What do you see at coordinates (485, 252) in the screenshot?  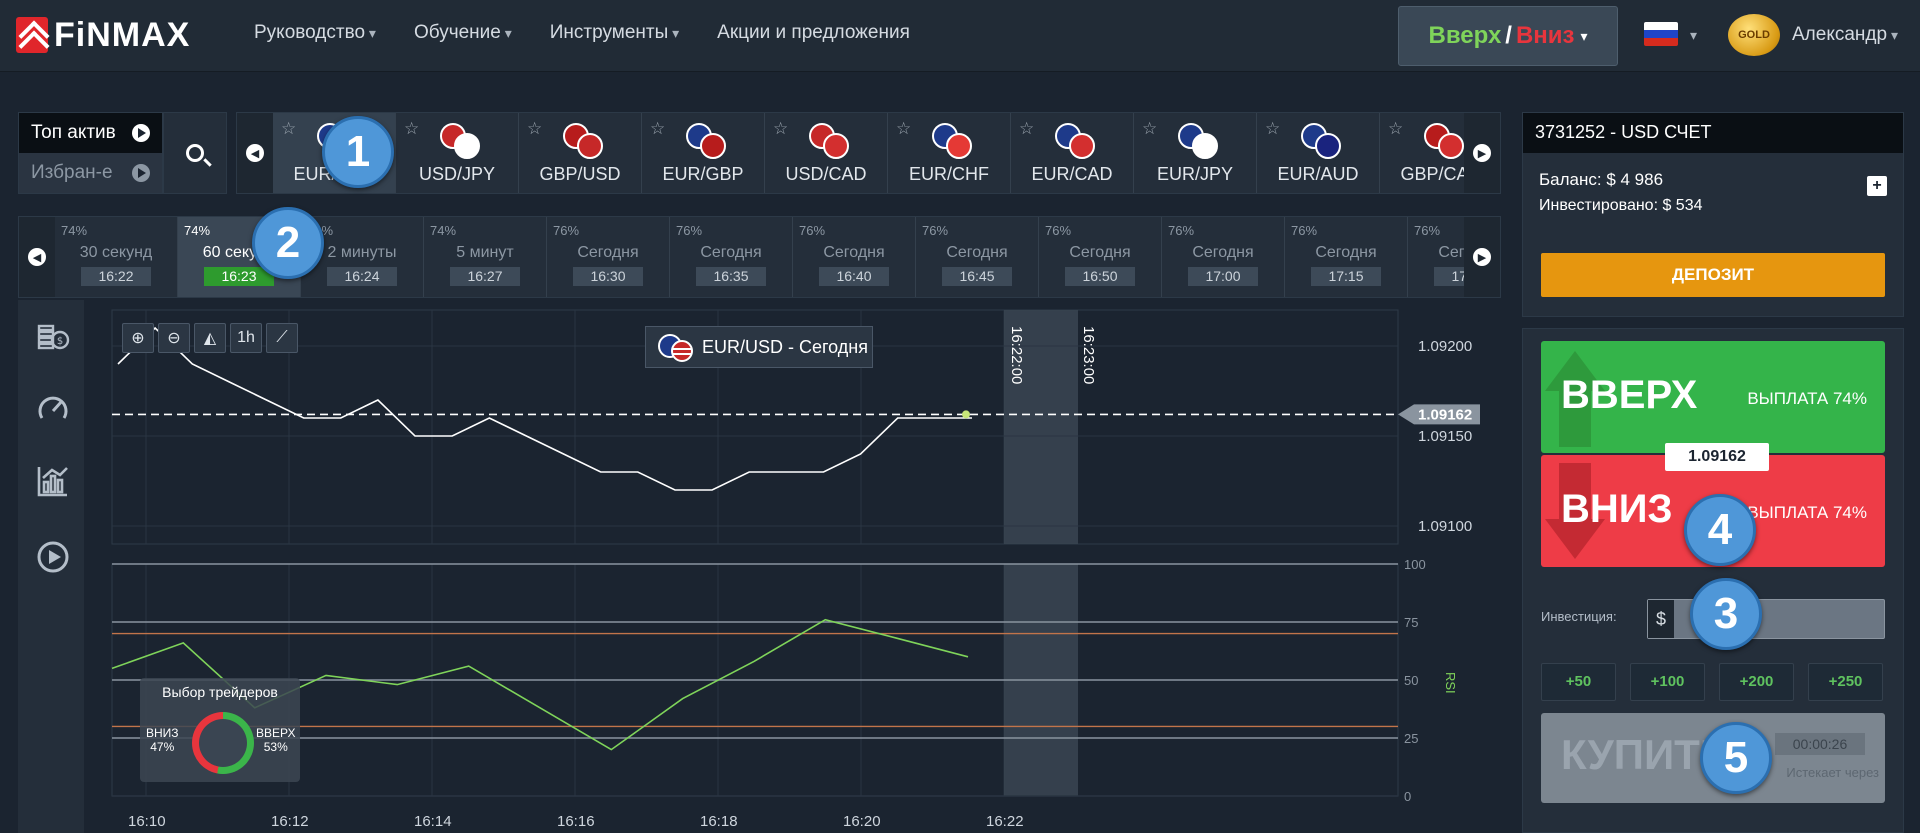 I see `expiry-label: 5 минут` at bounding box center [485, 252].